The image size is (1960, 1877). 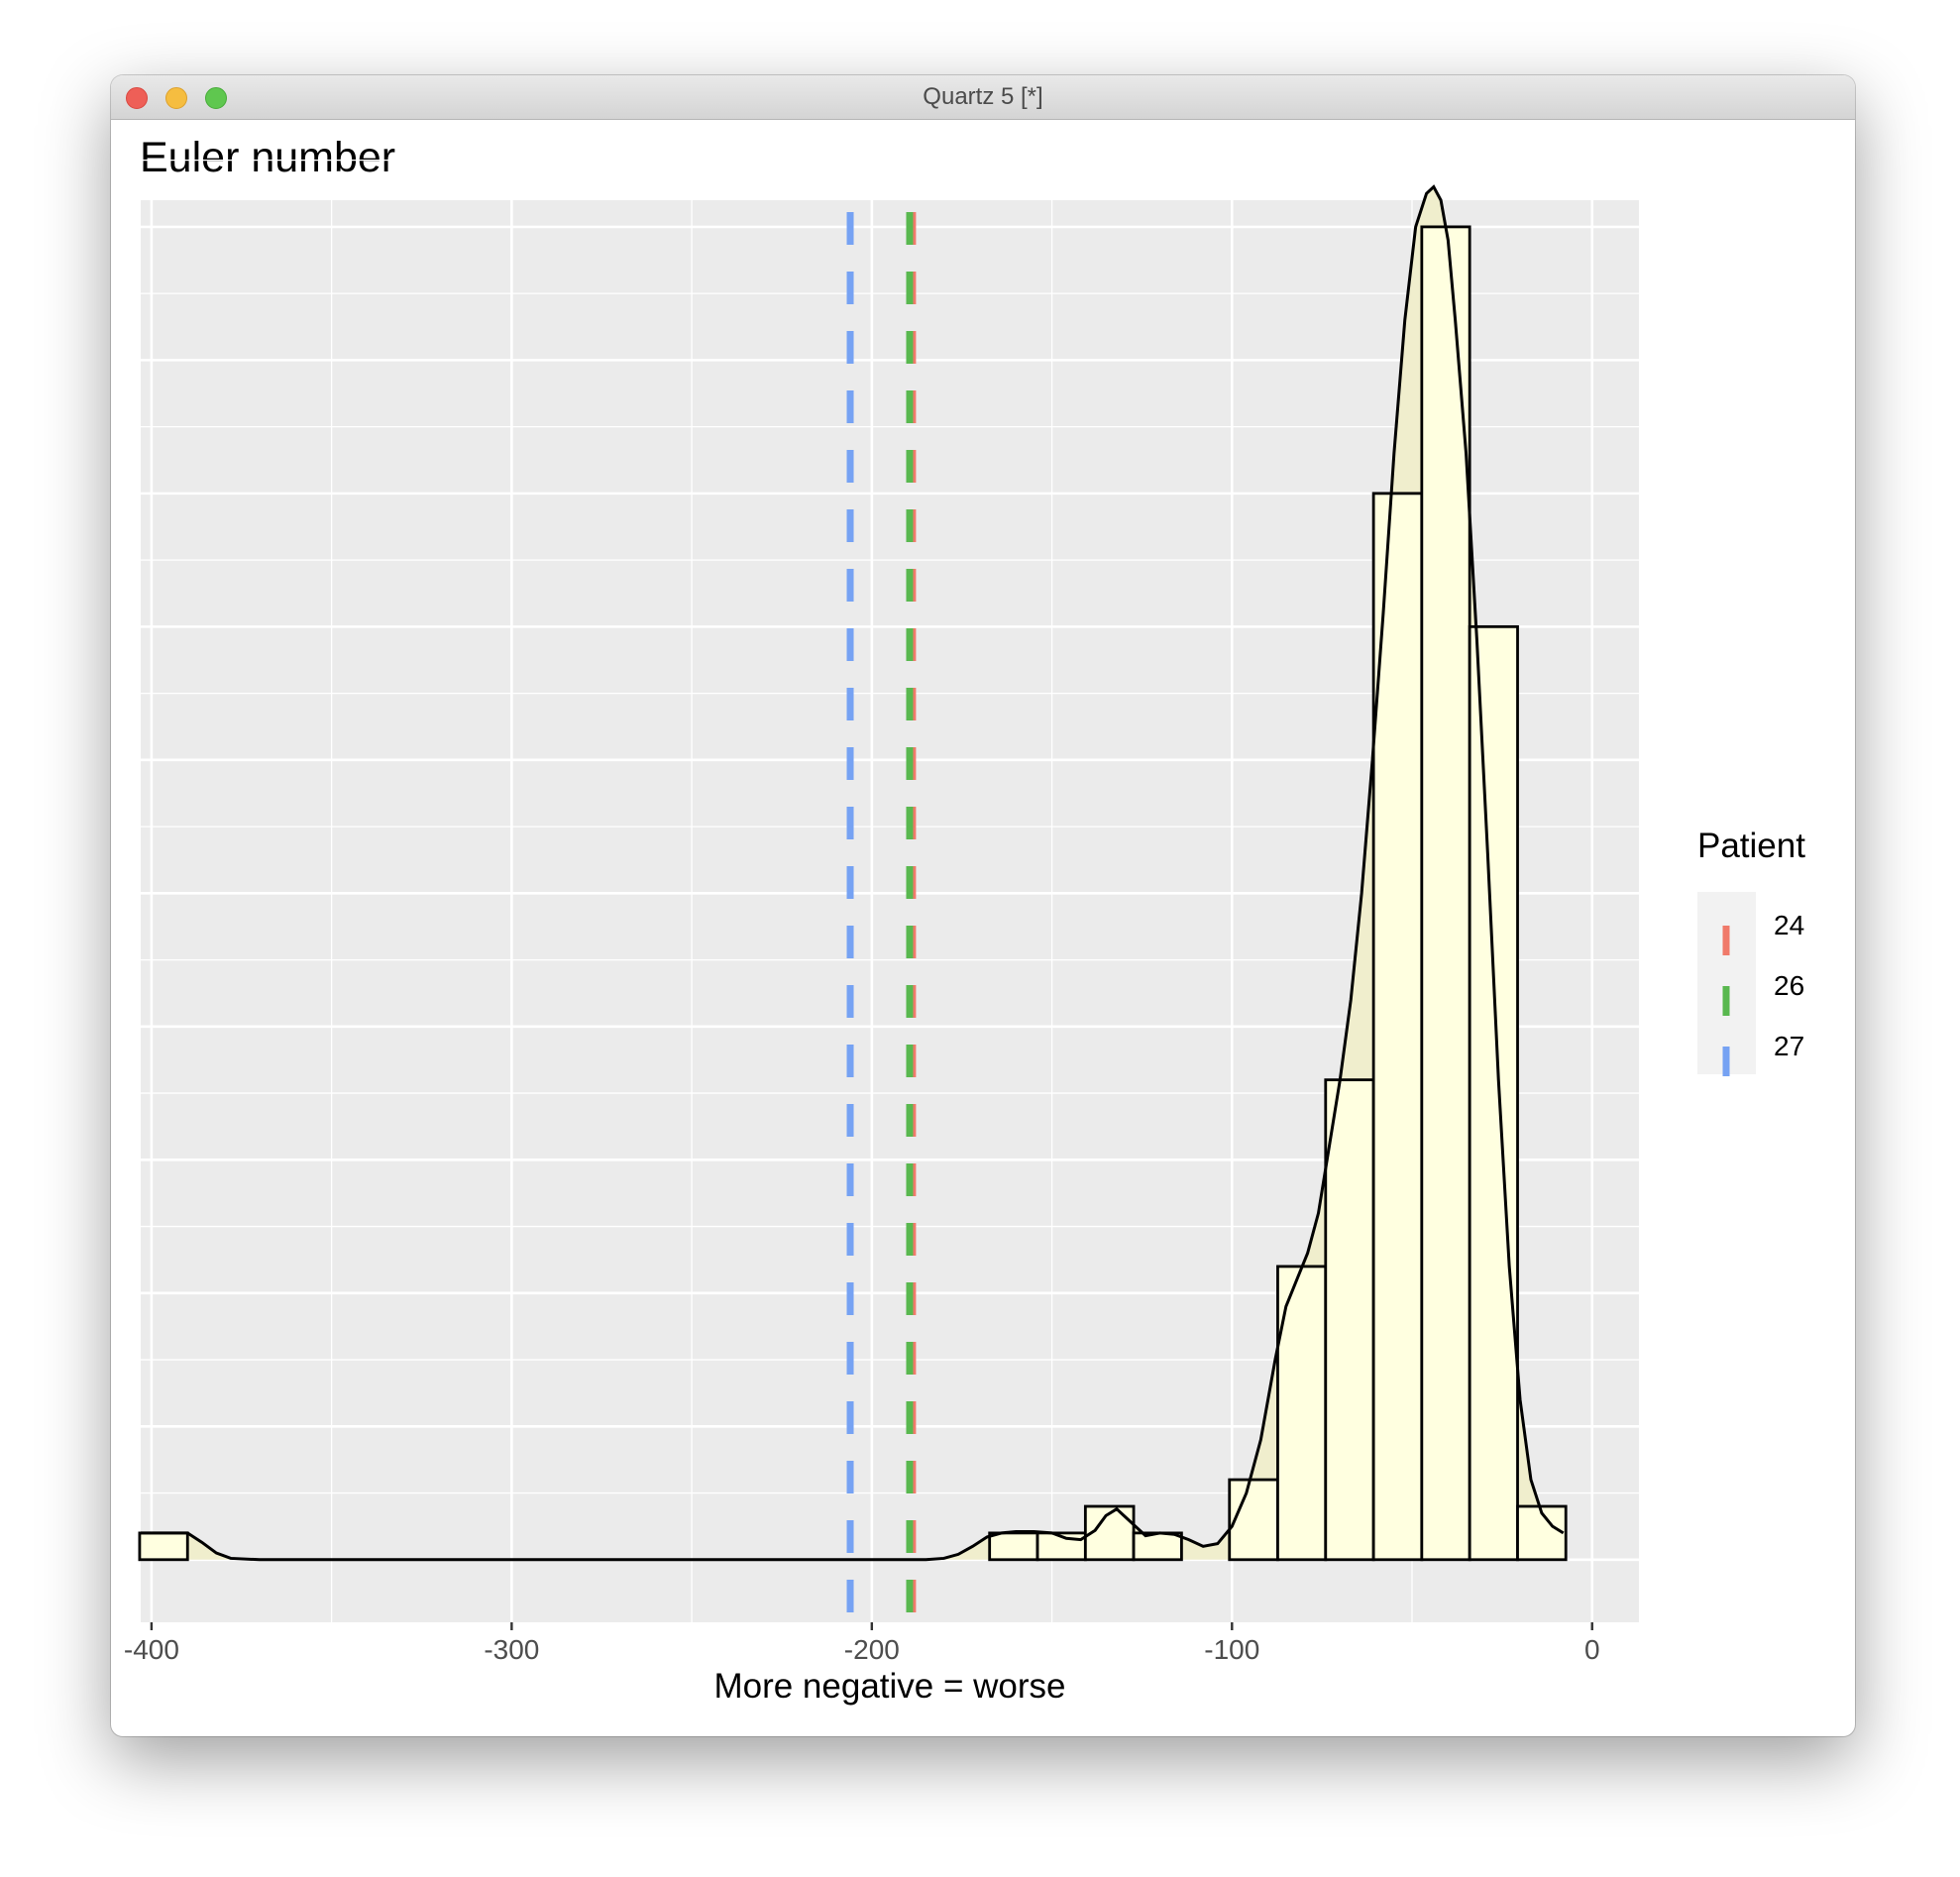 I want to click on close-button, so click(x=137, y=98).